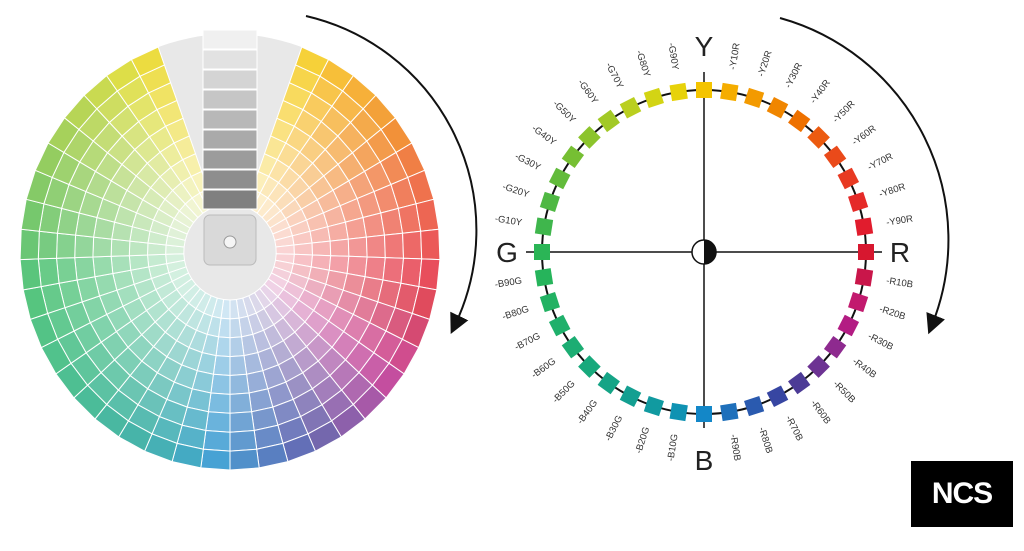 This screenshot has height=551, width=1024. I want to click on hue-label: -B70G, so click(527, 342).